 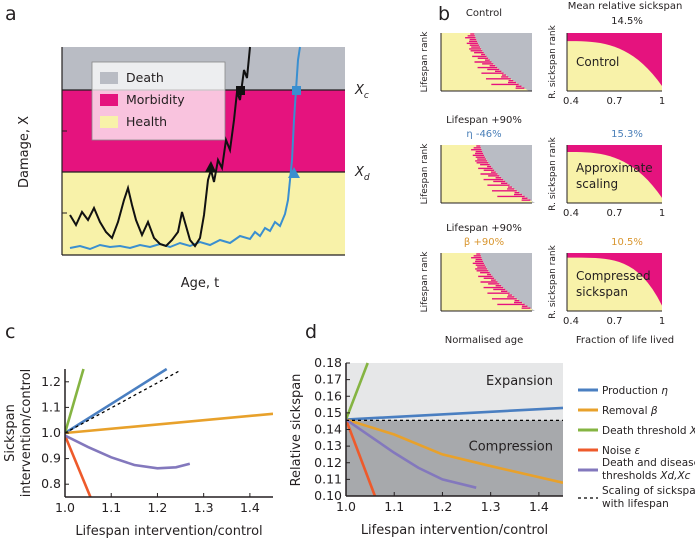 What do you see at coordinates (630, 411) in the screenshot?
I see `legend-label: Removal β` at bounding box center [630, 411].